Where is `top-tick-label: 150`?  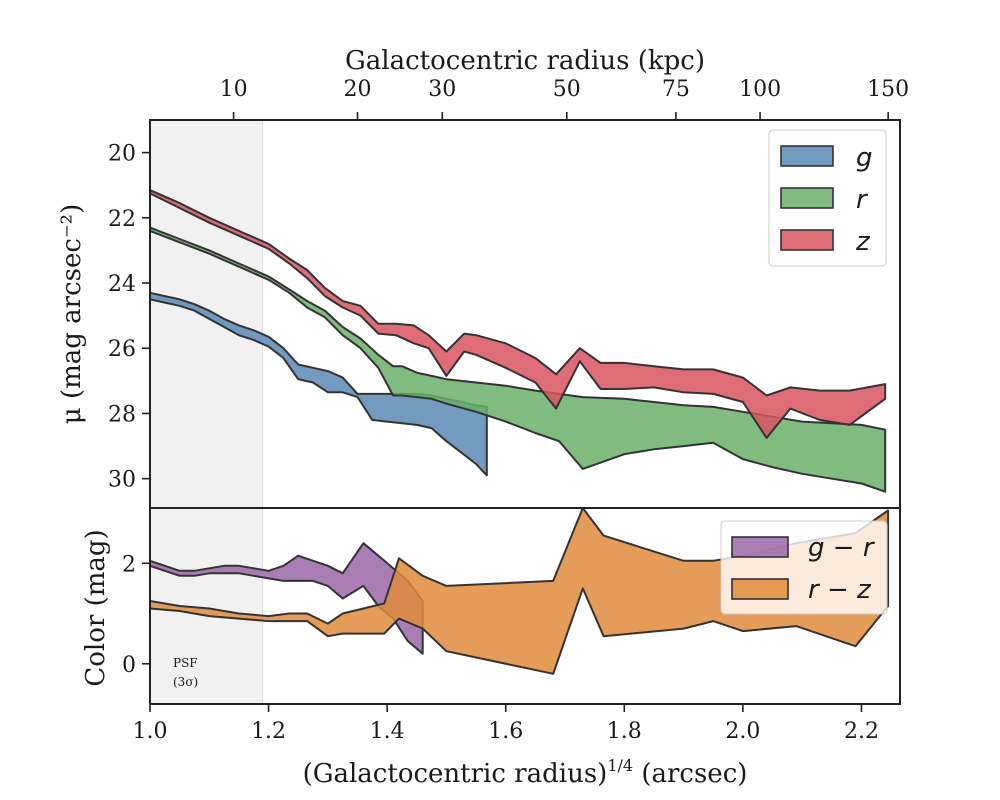
top-tick-label: 150 is located at coordinates (888, 89).